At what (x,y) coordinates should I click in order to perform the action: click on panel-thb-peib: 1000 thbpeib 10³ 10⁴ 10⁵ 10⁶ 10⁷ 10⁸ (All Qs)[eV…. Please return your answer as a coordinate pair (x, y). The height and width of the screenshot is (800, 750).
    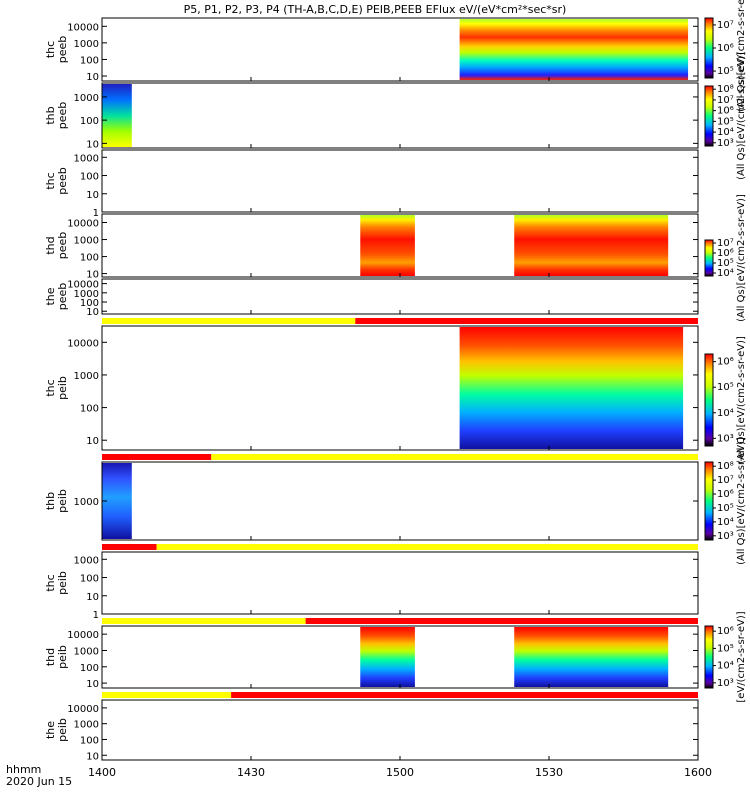
    Looking at the image, I should click on (395, 501).